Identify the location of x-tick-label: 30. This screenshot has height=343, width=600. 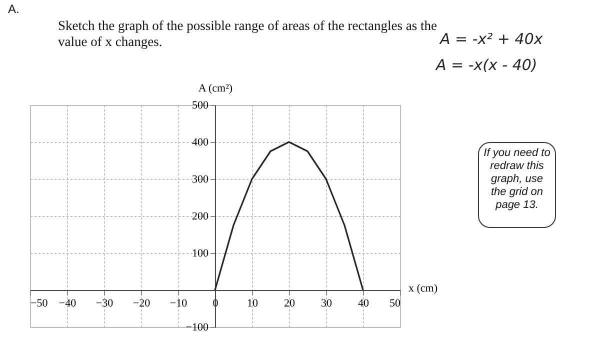
(326, 304).